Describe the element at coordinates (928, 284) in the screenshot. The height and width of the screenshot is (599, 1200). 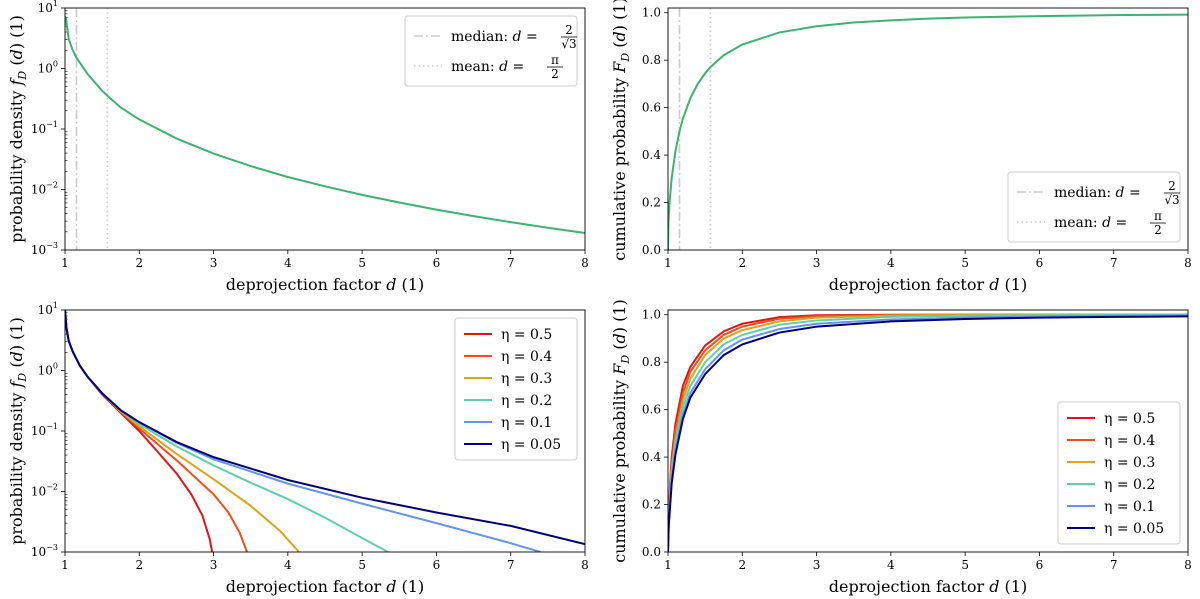
I see `x-axis-label: deprojection factor d (1)` at that location.